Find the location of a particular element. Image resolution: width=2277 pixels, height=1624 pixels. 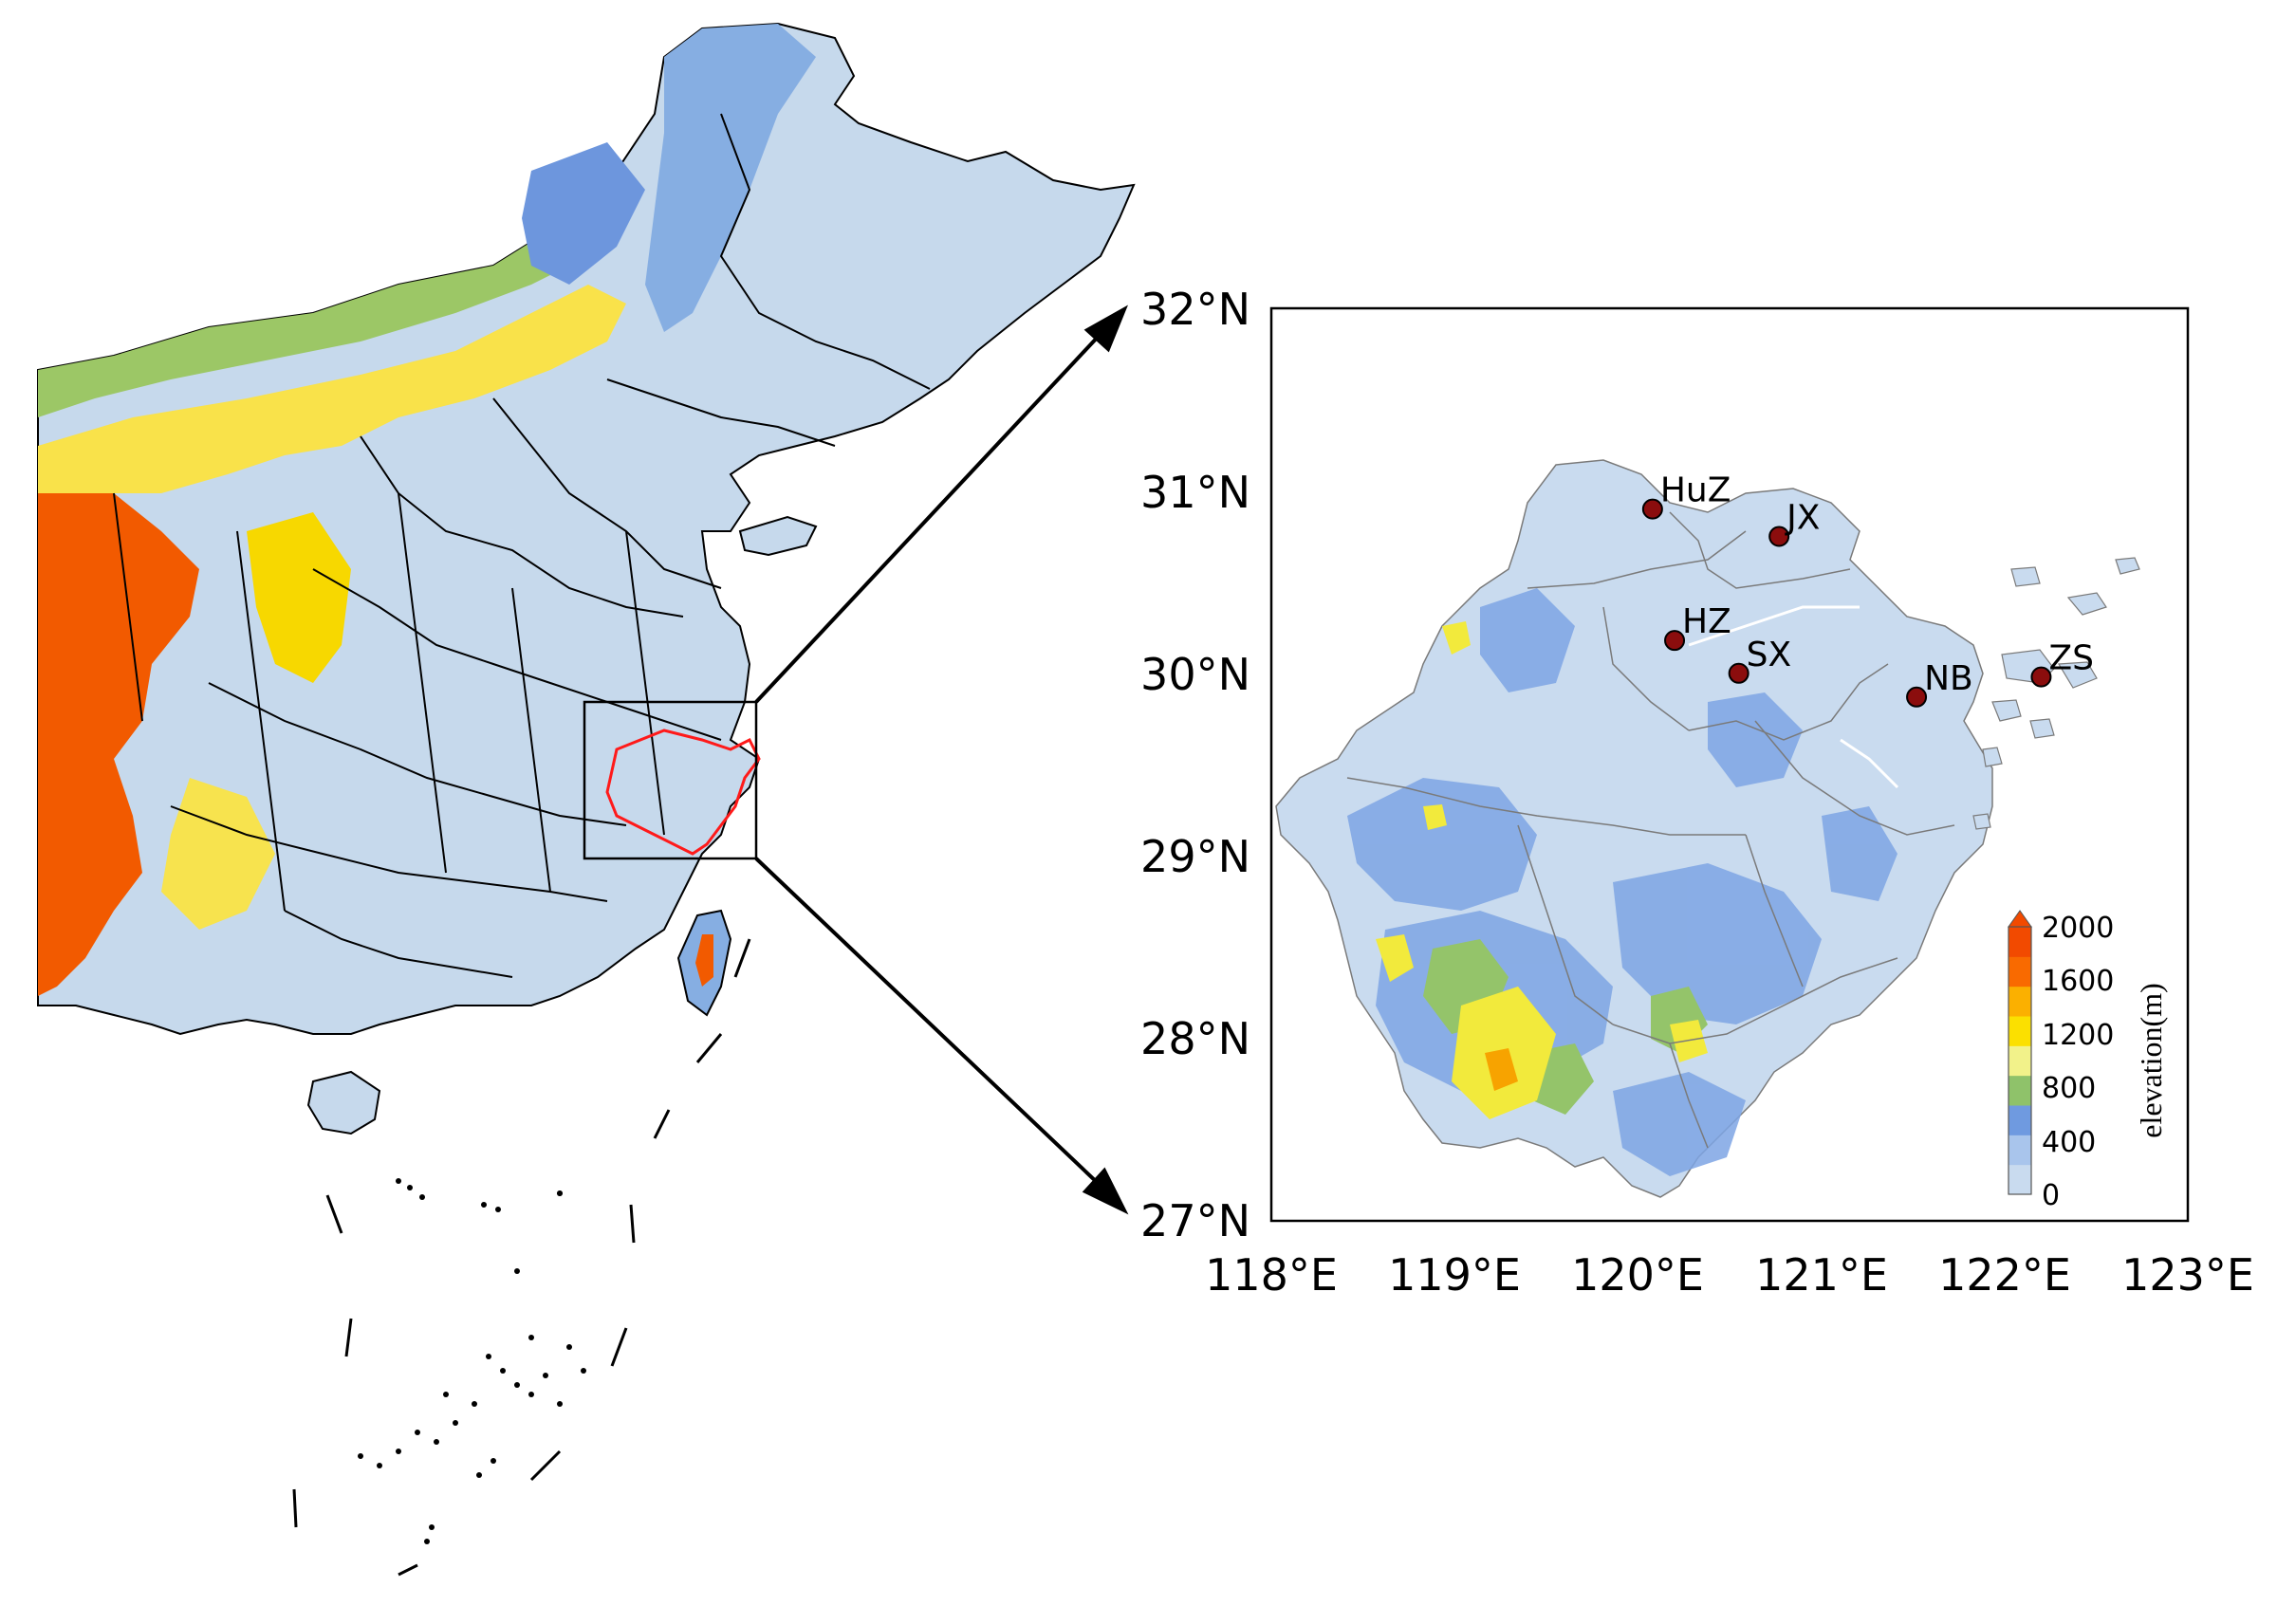

lon-axis: 118°E 119°E 120°E 121°E 122°E 123°E is located at coordinates (1729, 1275).